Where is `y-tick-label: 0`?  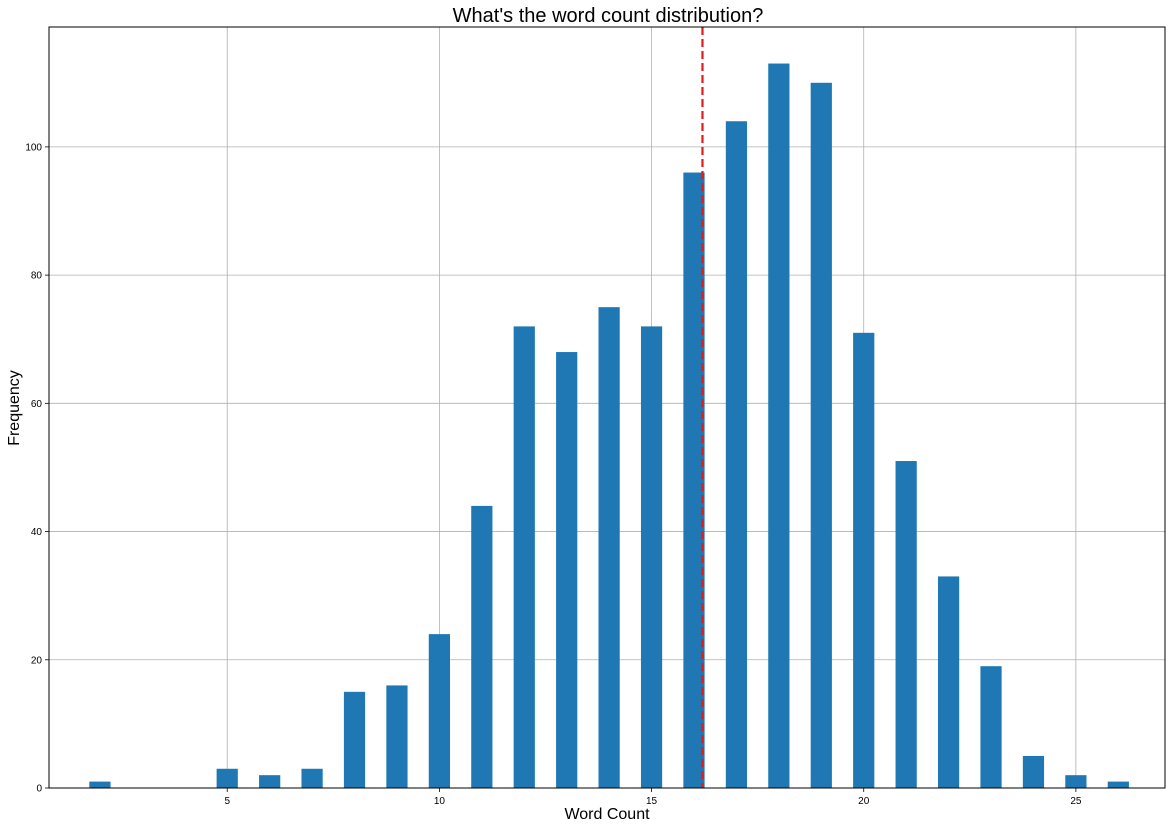
y-tick-label: 0 is located at coordinates (39, 789).